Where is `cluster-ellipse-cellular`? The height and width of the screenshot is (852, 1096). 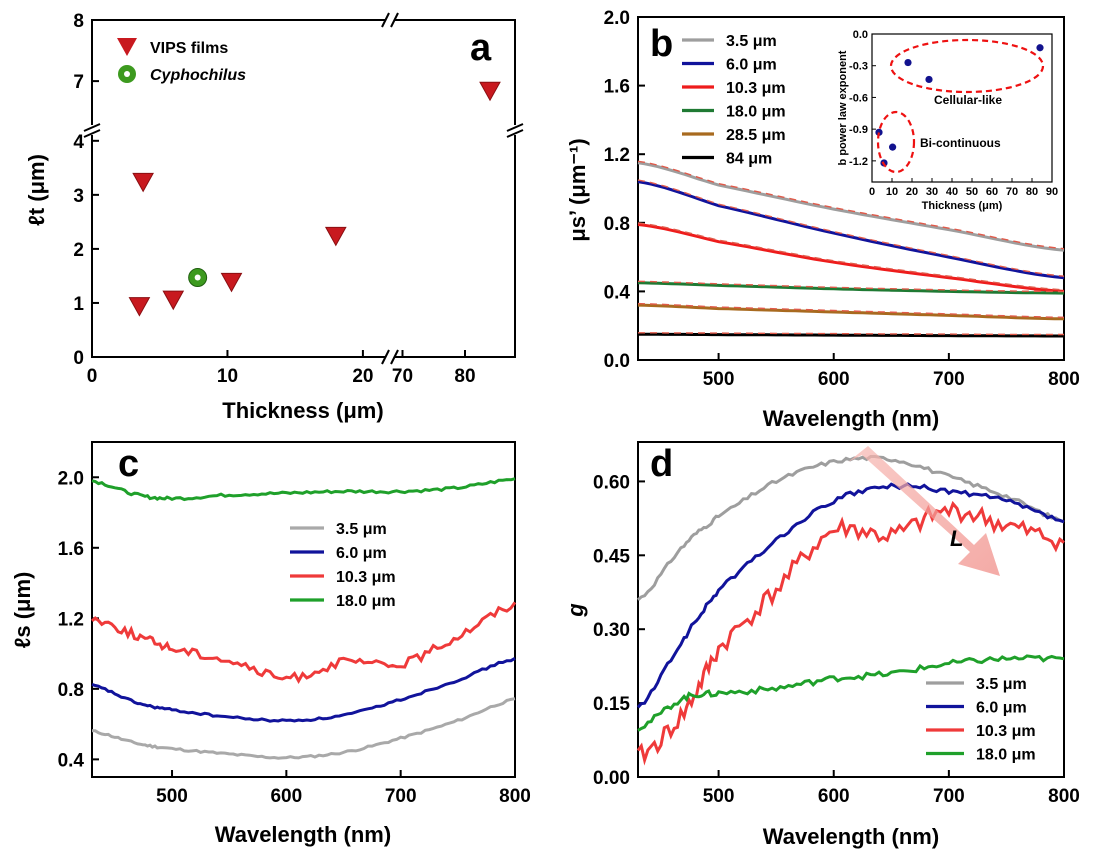 cluster-ellipse-cellular is located at coordinates (967, 66).